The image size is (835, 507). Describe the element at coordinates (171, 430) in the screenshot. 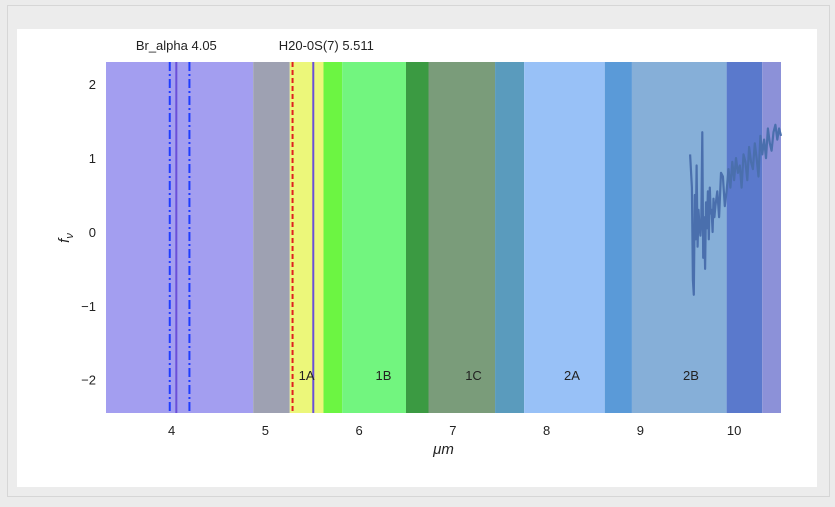

I see `x-tick-label-1: 4` at that location.